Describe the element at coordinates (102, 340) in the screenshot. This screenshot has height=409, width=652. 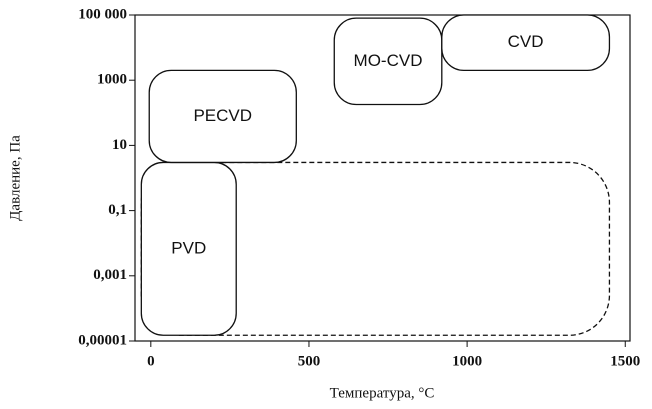
I see `y-tick-label: 0,00001` at that location.